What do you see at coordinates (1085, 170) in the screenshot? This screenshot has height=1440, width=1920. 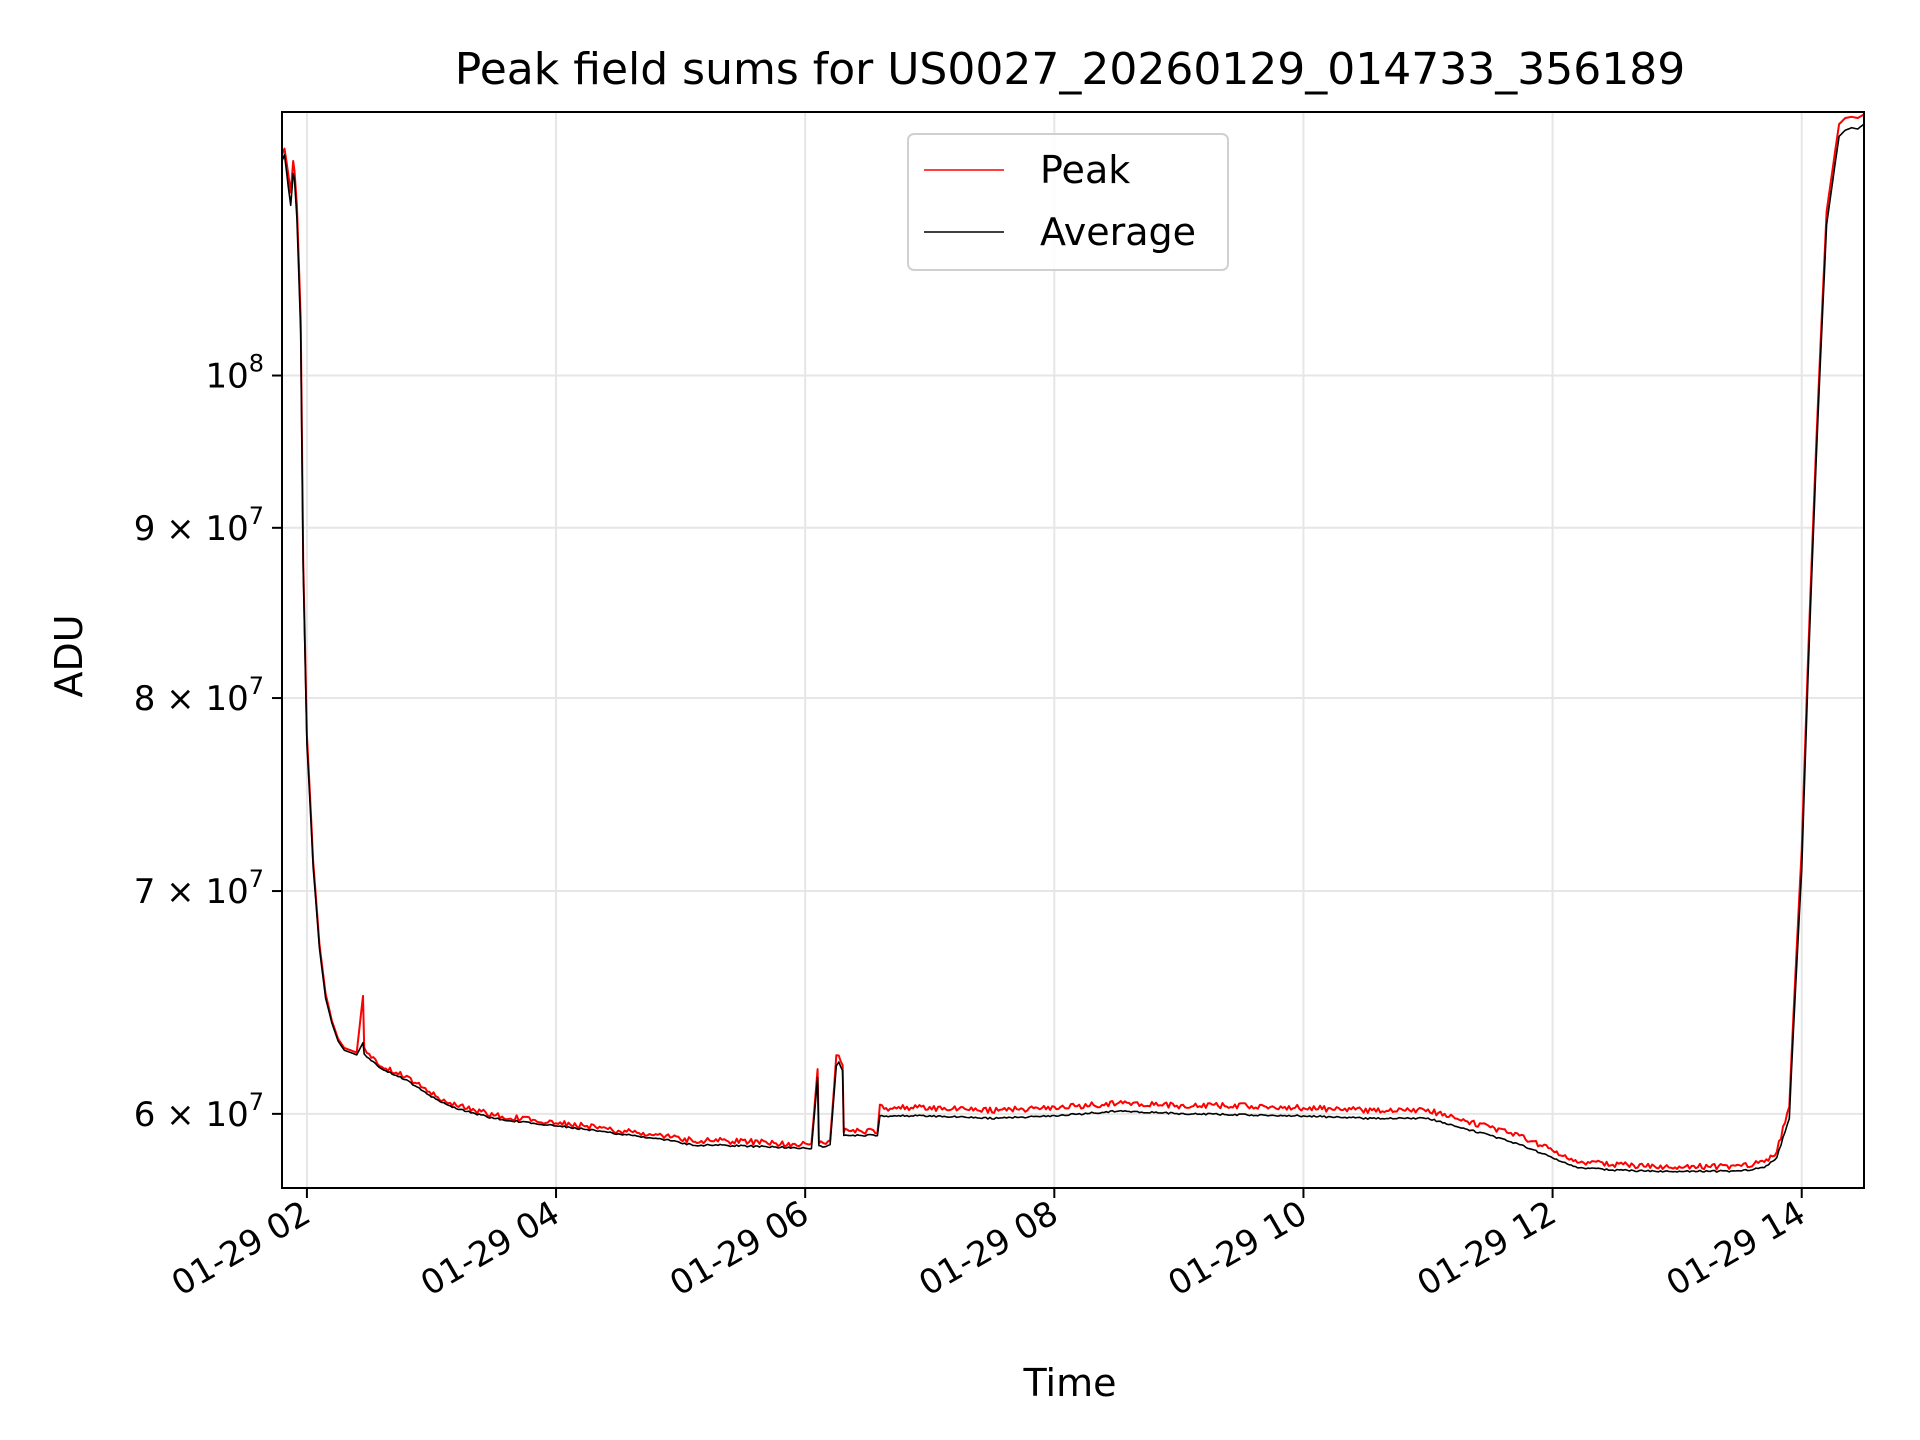 I see `legend-label-peak: Peak` at bounding box center [1085, 170].